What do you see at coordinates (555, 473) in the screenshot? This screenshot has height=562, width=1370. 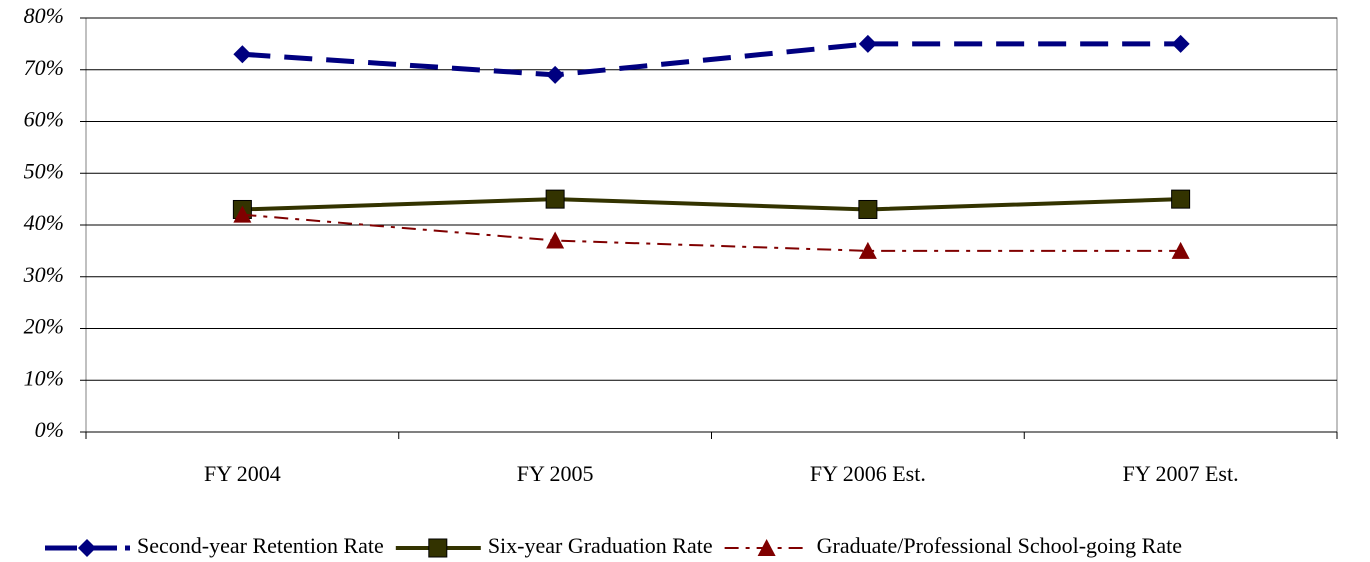 I see `x-tick-label: FY 2005` at bounding box center [555, 473].